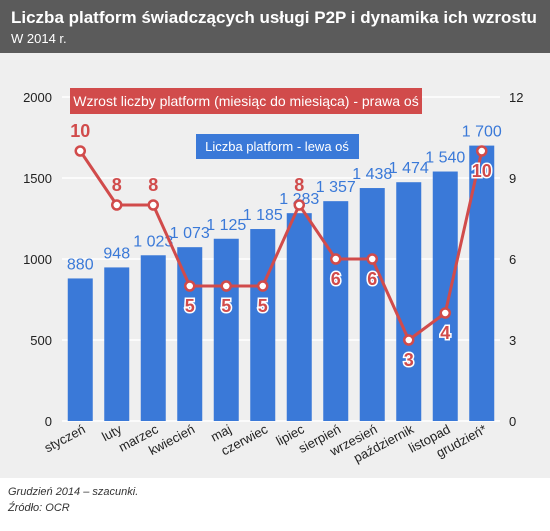 The image size is (550, 531). Describe the element at coordinates (512, 259) in the screenshot. I see `y-right-tick-label: 6` at that location.